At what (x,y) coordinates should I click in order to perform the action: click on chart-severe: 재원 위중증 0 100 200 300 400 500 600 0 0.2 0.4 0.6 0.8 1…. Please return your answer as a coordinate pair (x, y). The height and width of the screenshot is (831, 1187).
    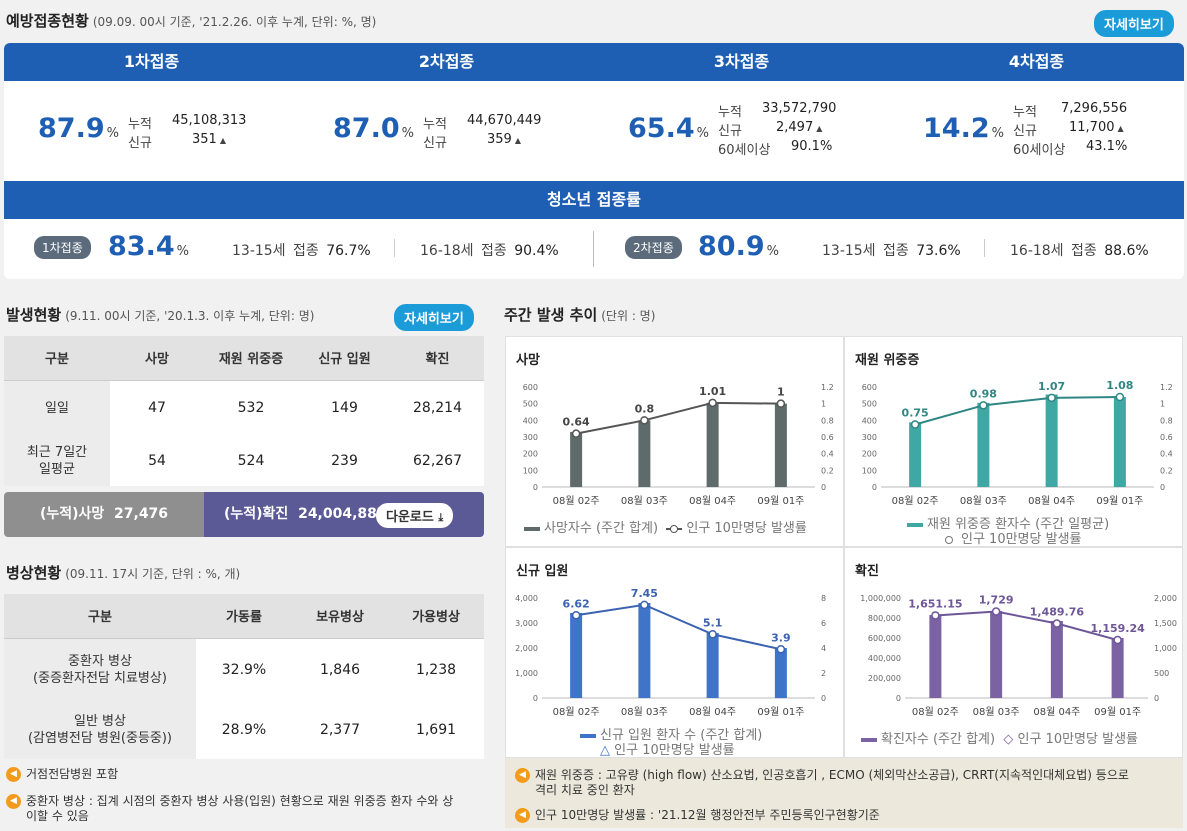
    Looking at the image, I should click on (1013, 441).